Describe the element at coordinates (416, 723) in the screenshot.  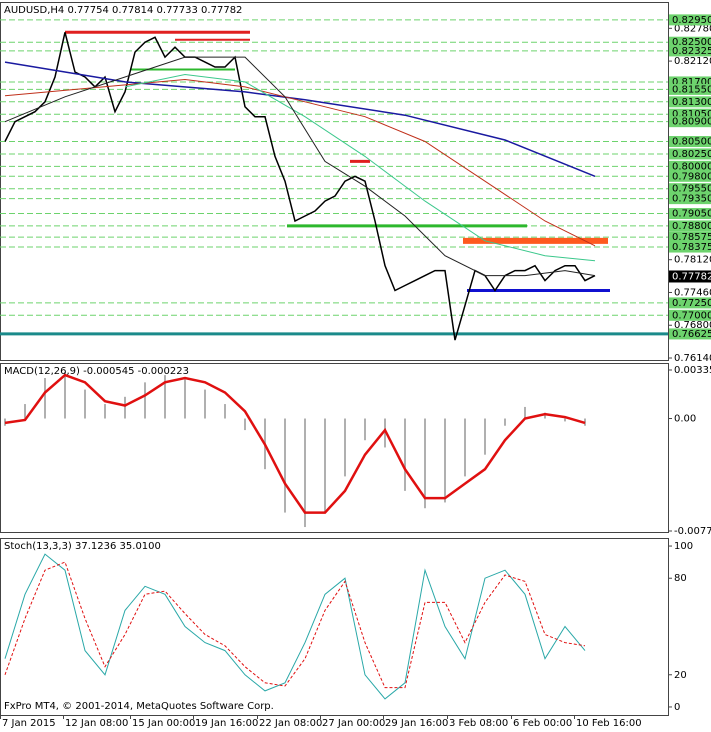
I see `x-tick-label: 29 Jan 16:00` at that location.